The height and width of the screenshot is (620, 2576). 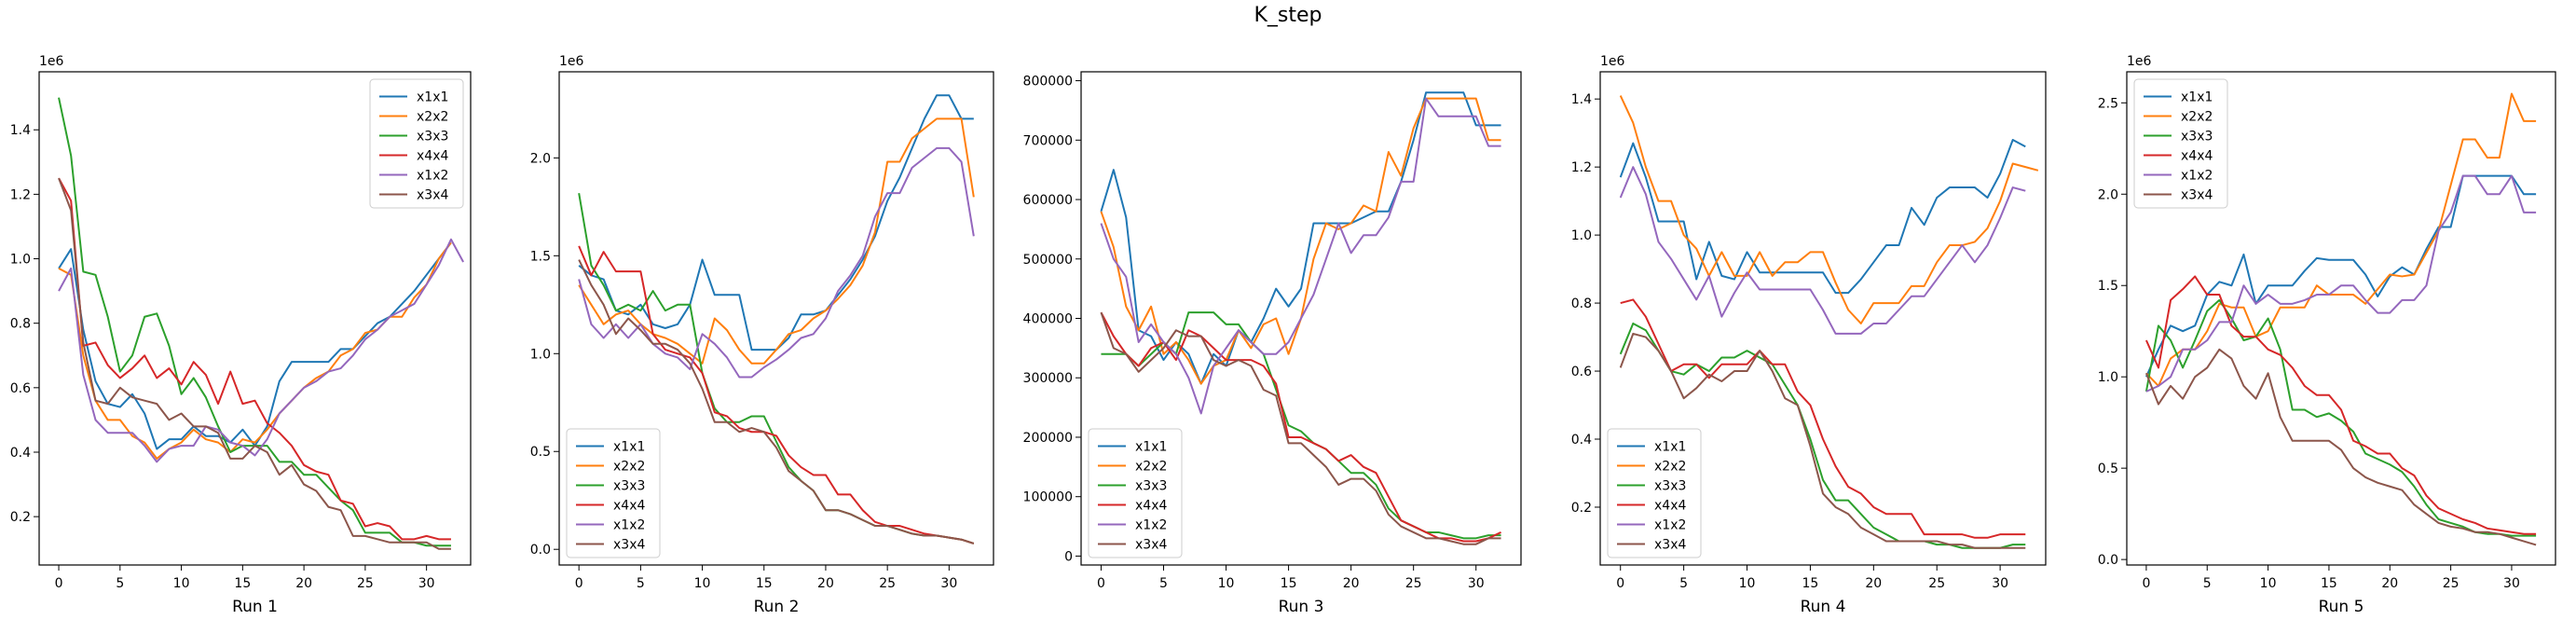 What do you see at coordinates (1823, 607) in the screenshot?
I see `x-axis-label: Run 4` at bounding box center [1823, 607].